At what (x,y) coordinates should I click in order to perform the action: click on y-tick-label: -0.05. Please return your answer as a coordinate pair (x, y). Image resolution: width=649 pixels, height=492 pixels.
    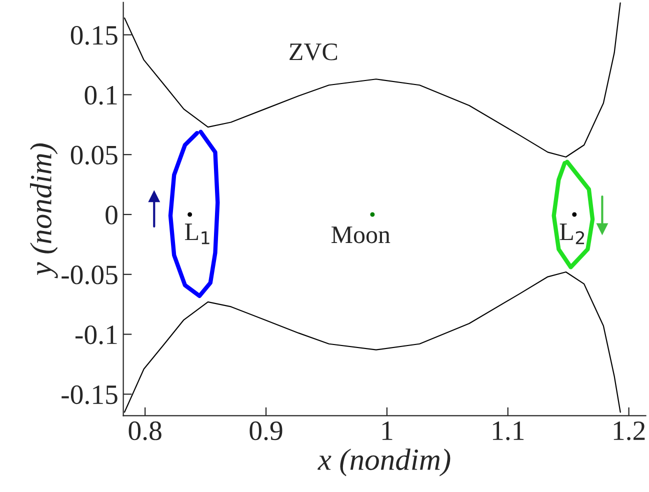
    Looking at the image, I should click on (90, 275).